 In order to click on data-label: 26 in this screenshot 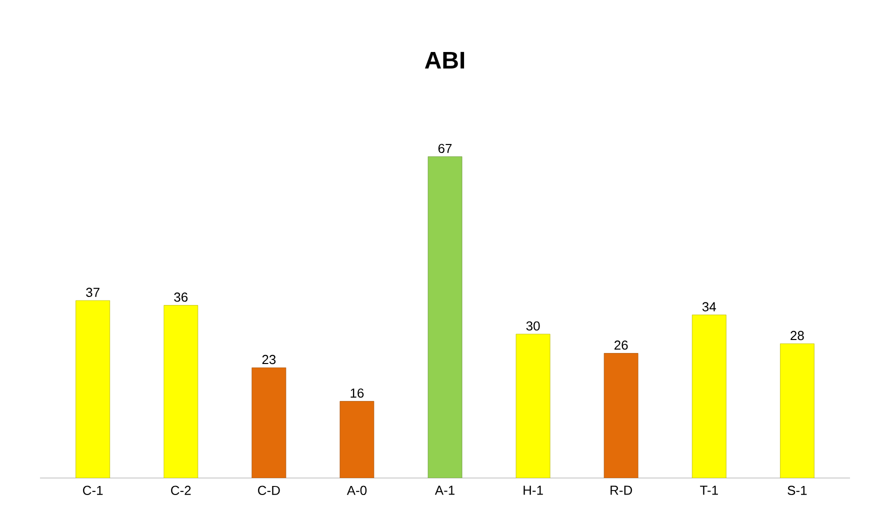, I will do `click(621, 345)`.